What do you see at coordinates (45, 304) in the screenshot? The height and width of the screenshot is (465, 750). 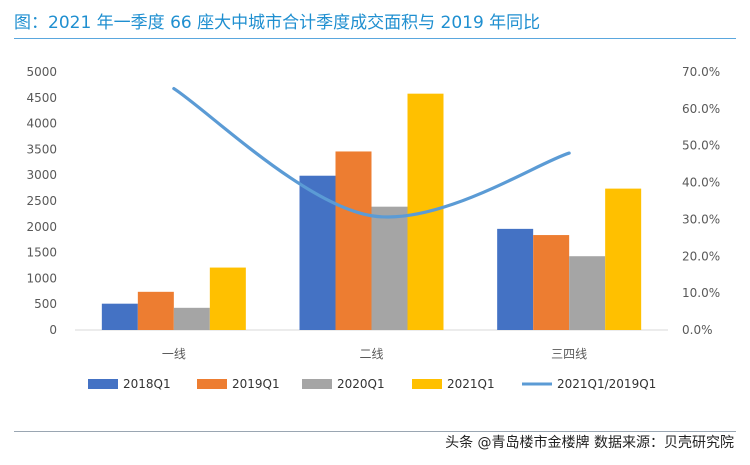 I see `y-left-tick-label: 500` at bounding box center [45, 304].